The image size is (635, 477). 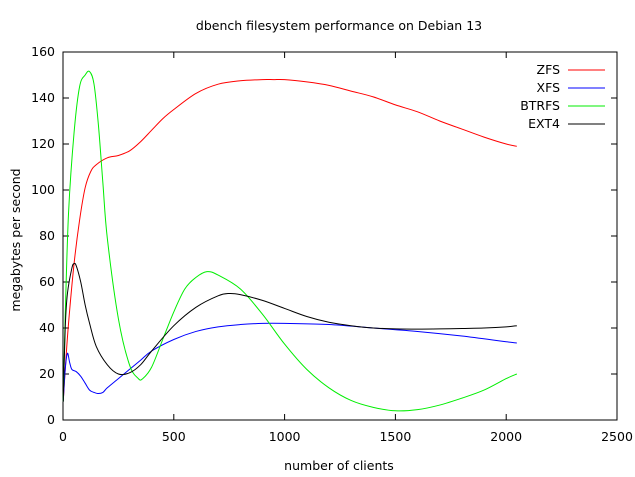 I want to click on y-tick-label: 120, so click(x=43, y=143).